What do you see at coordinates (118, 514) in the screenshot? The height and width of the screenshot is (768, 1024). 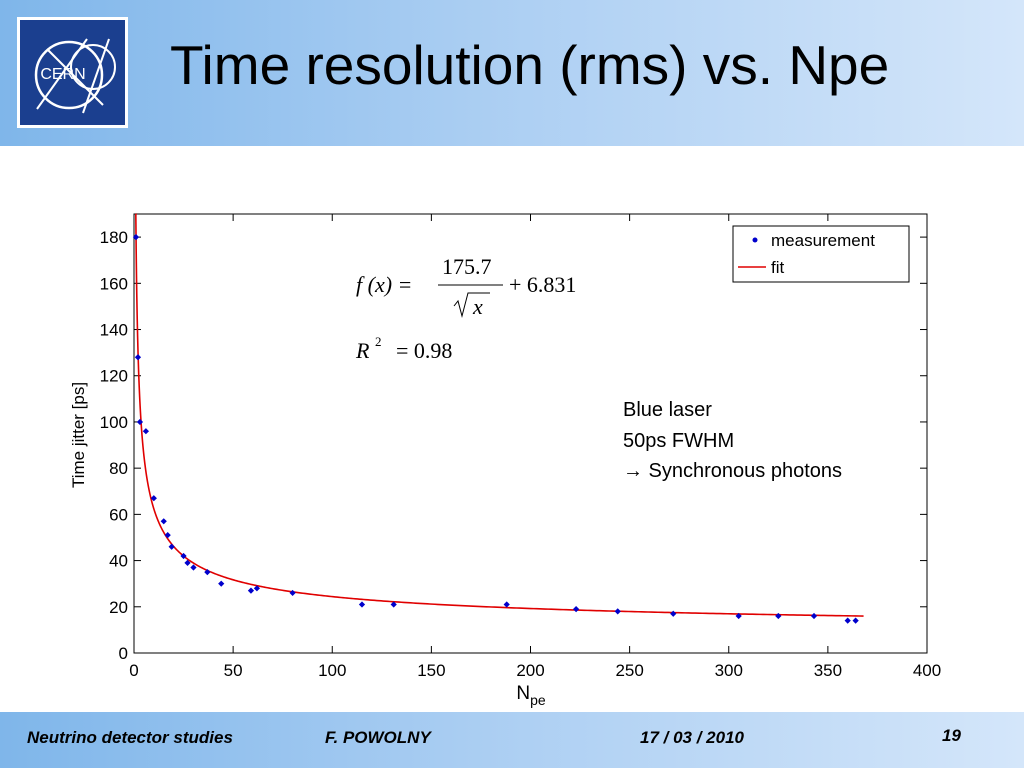 I see `y-tick-label: 60` at bounding box center [118, 514].